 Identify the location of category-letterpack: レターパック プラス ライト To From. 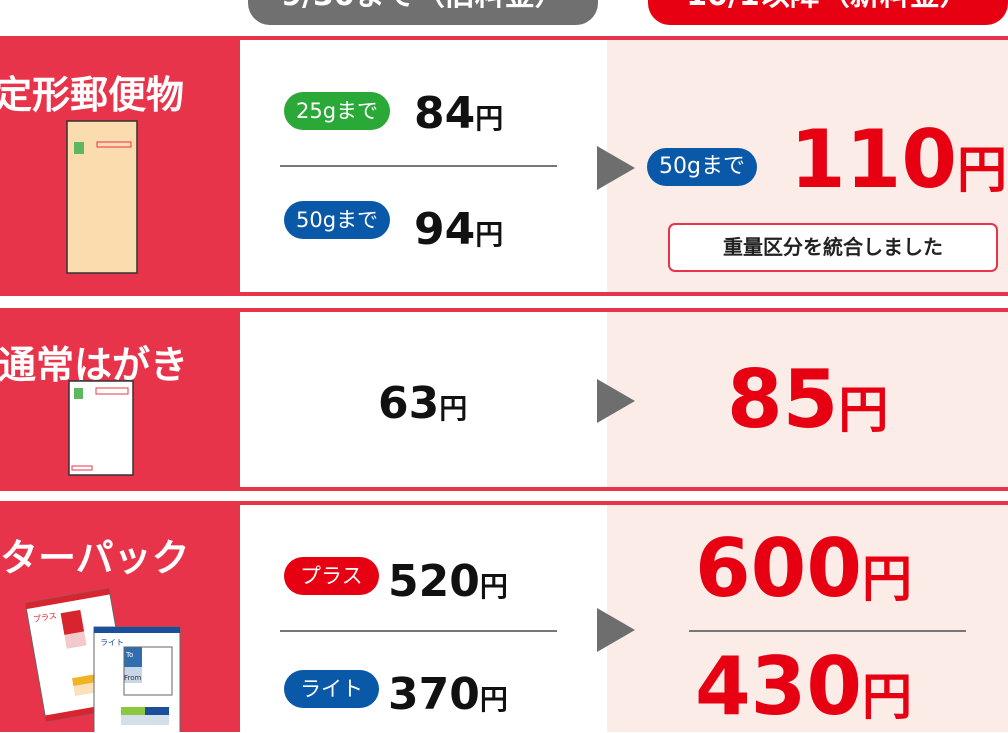
(120, 618).